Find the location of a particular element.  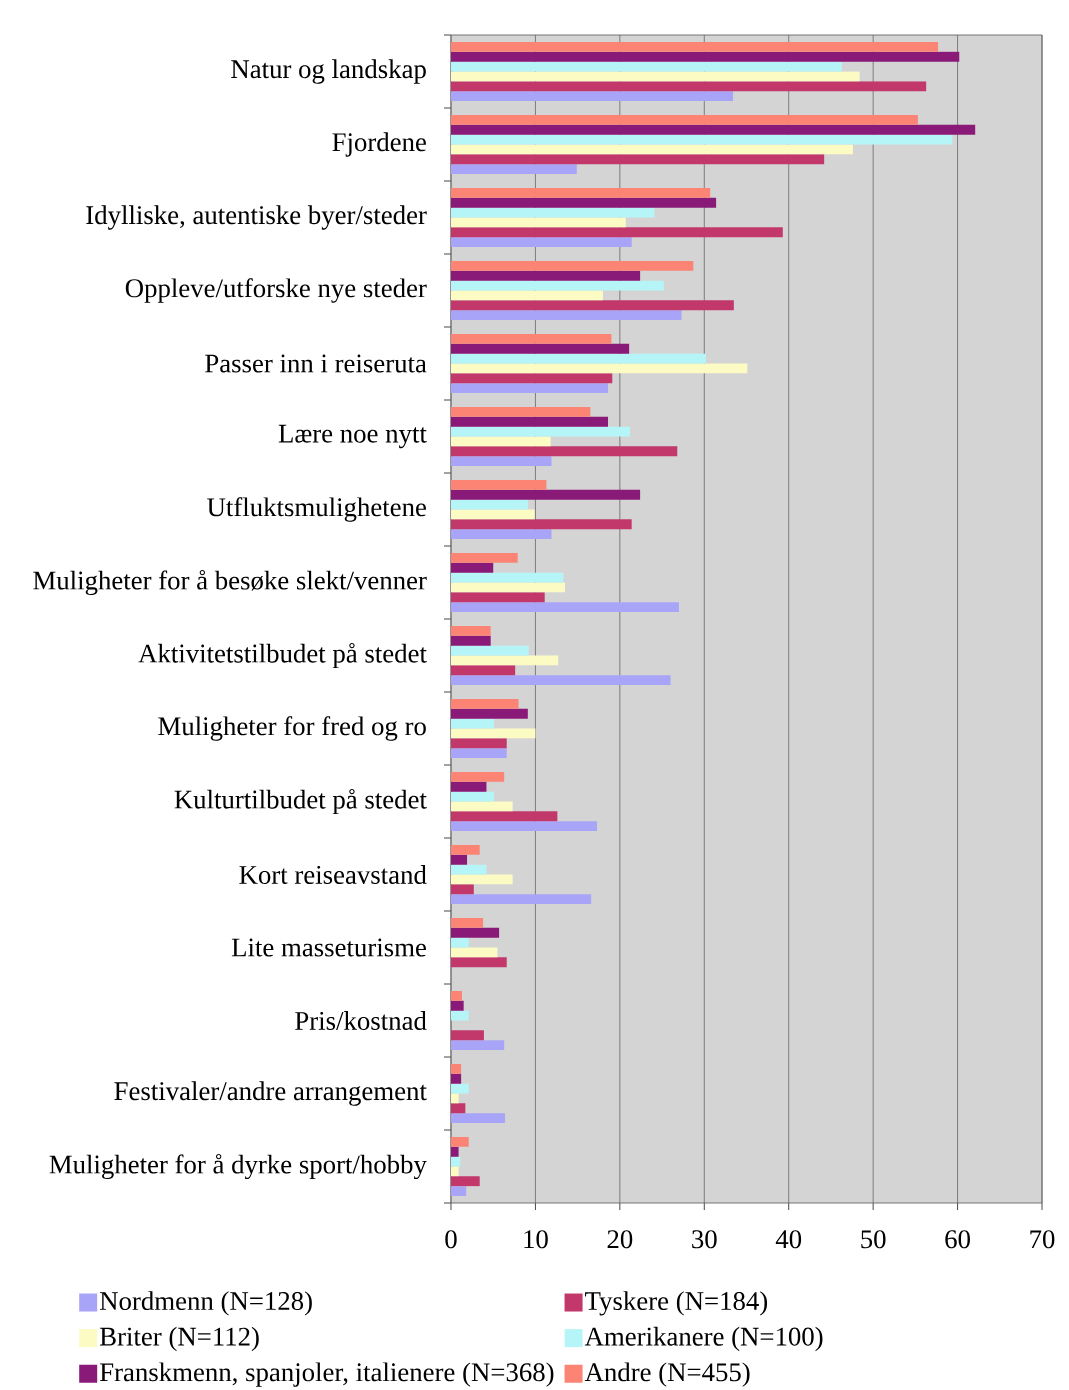

y-tick-label: Fjordene is located at coordinates (379, 144).